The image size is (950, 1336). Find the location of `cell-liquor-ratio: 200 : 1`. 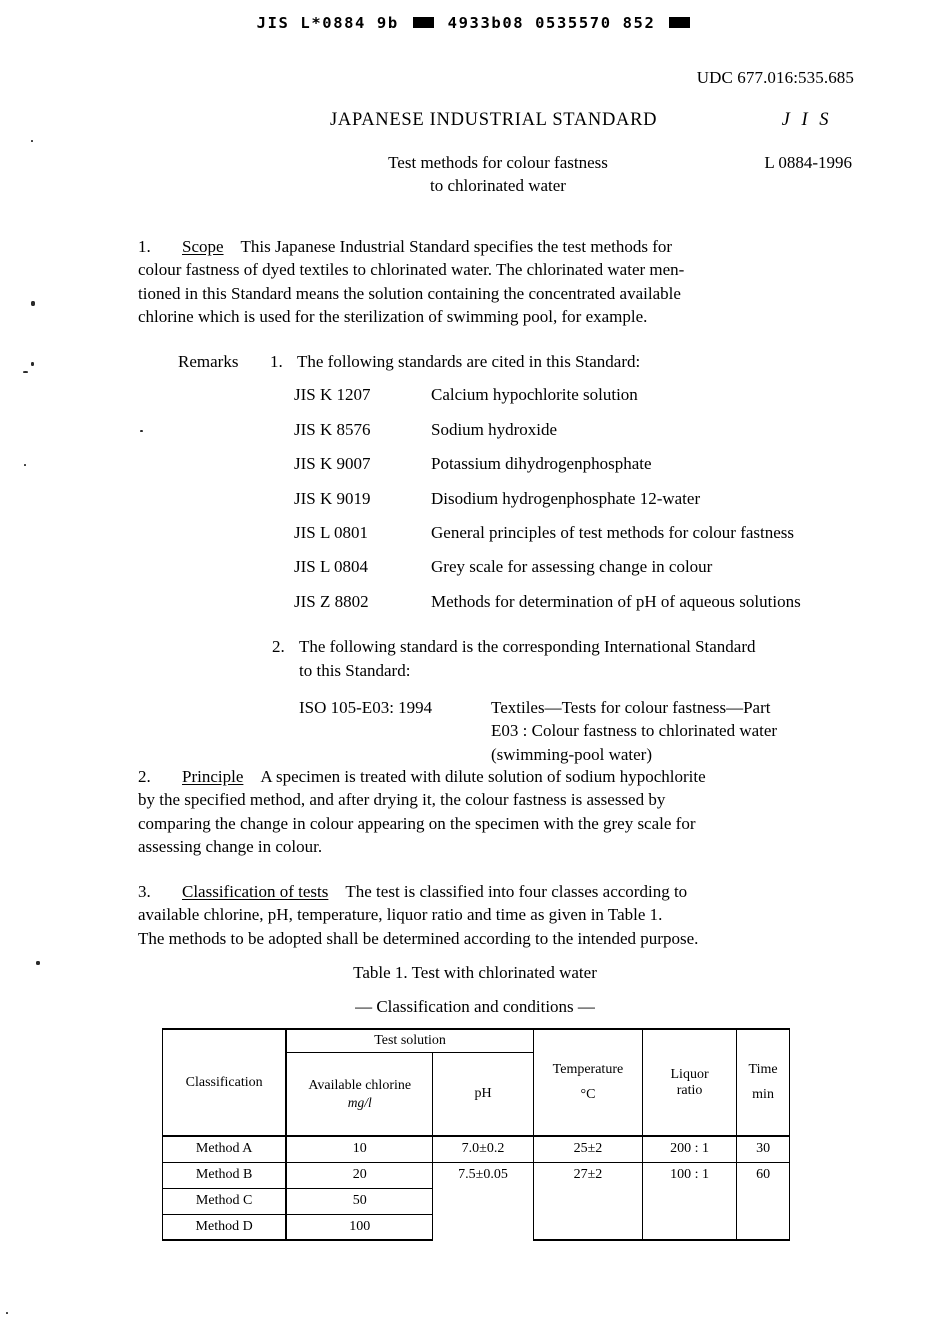

cell-liquor-ratio: 200 : 1 is located at coordinates (689, 1149).